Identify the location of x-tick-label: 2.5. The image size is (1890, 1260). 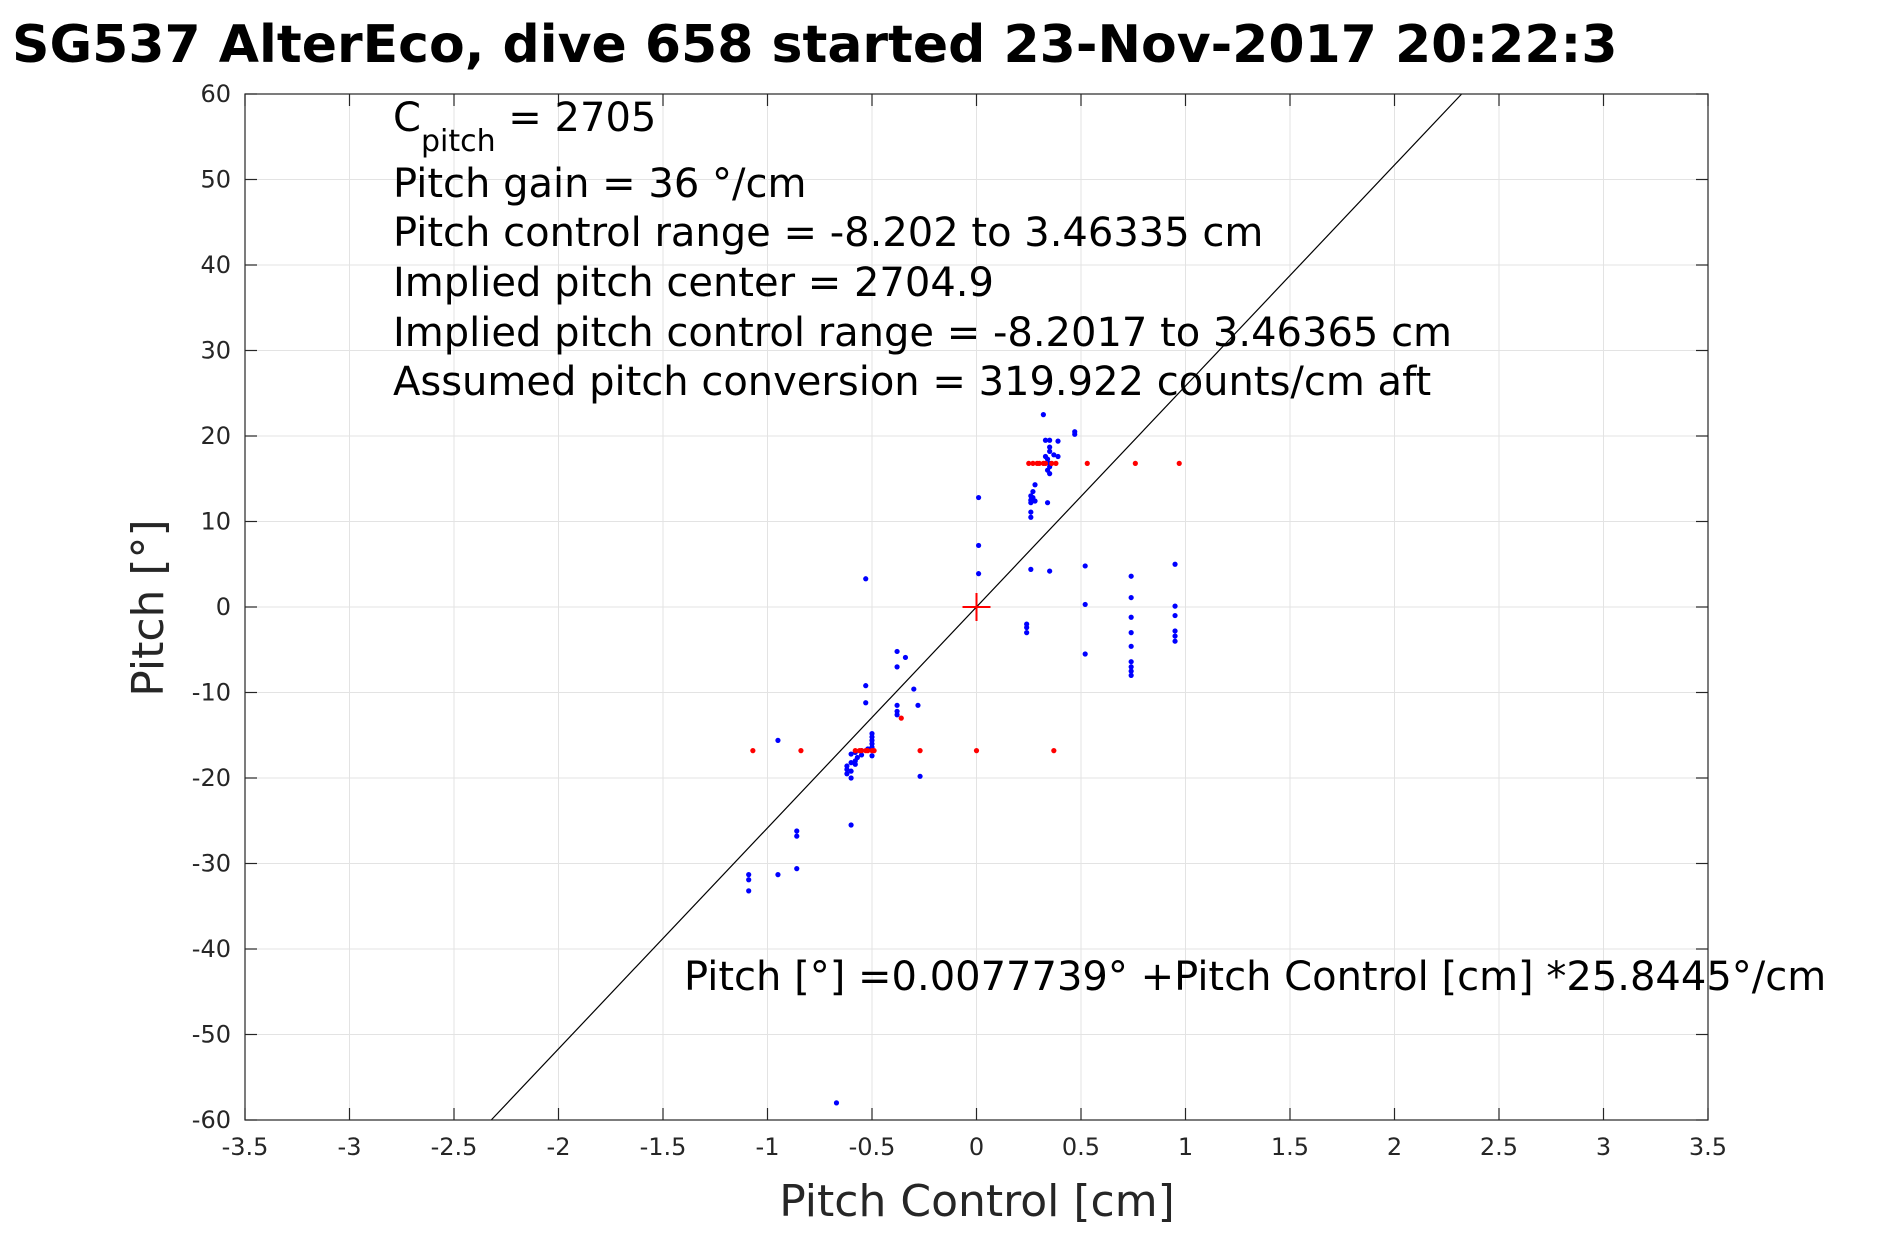
(1499, 1147).